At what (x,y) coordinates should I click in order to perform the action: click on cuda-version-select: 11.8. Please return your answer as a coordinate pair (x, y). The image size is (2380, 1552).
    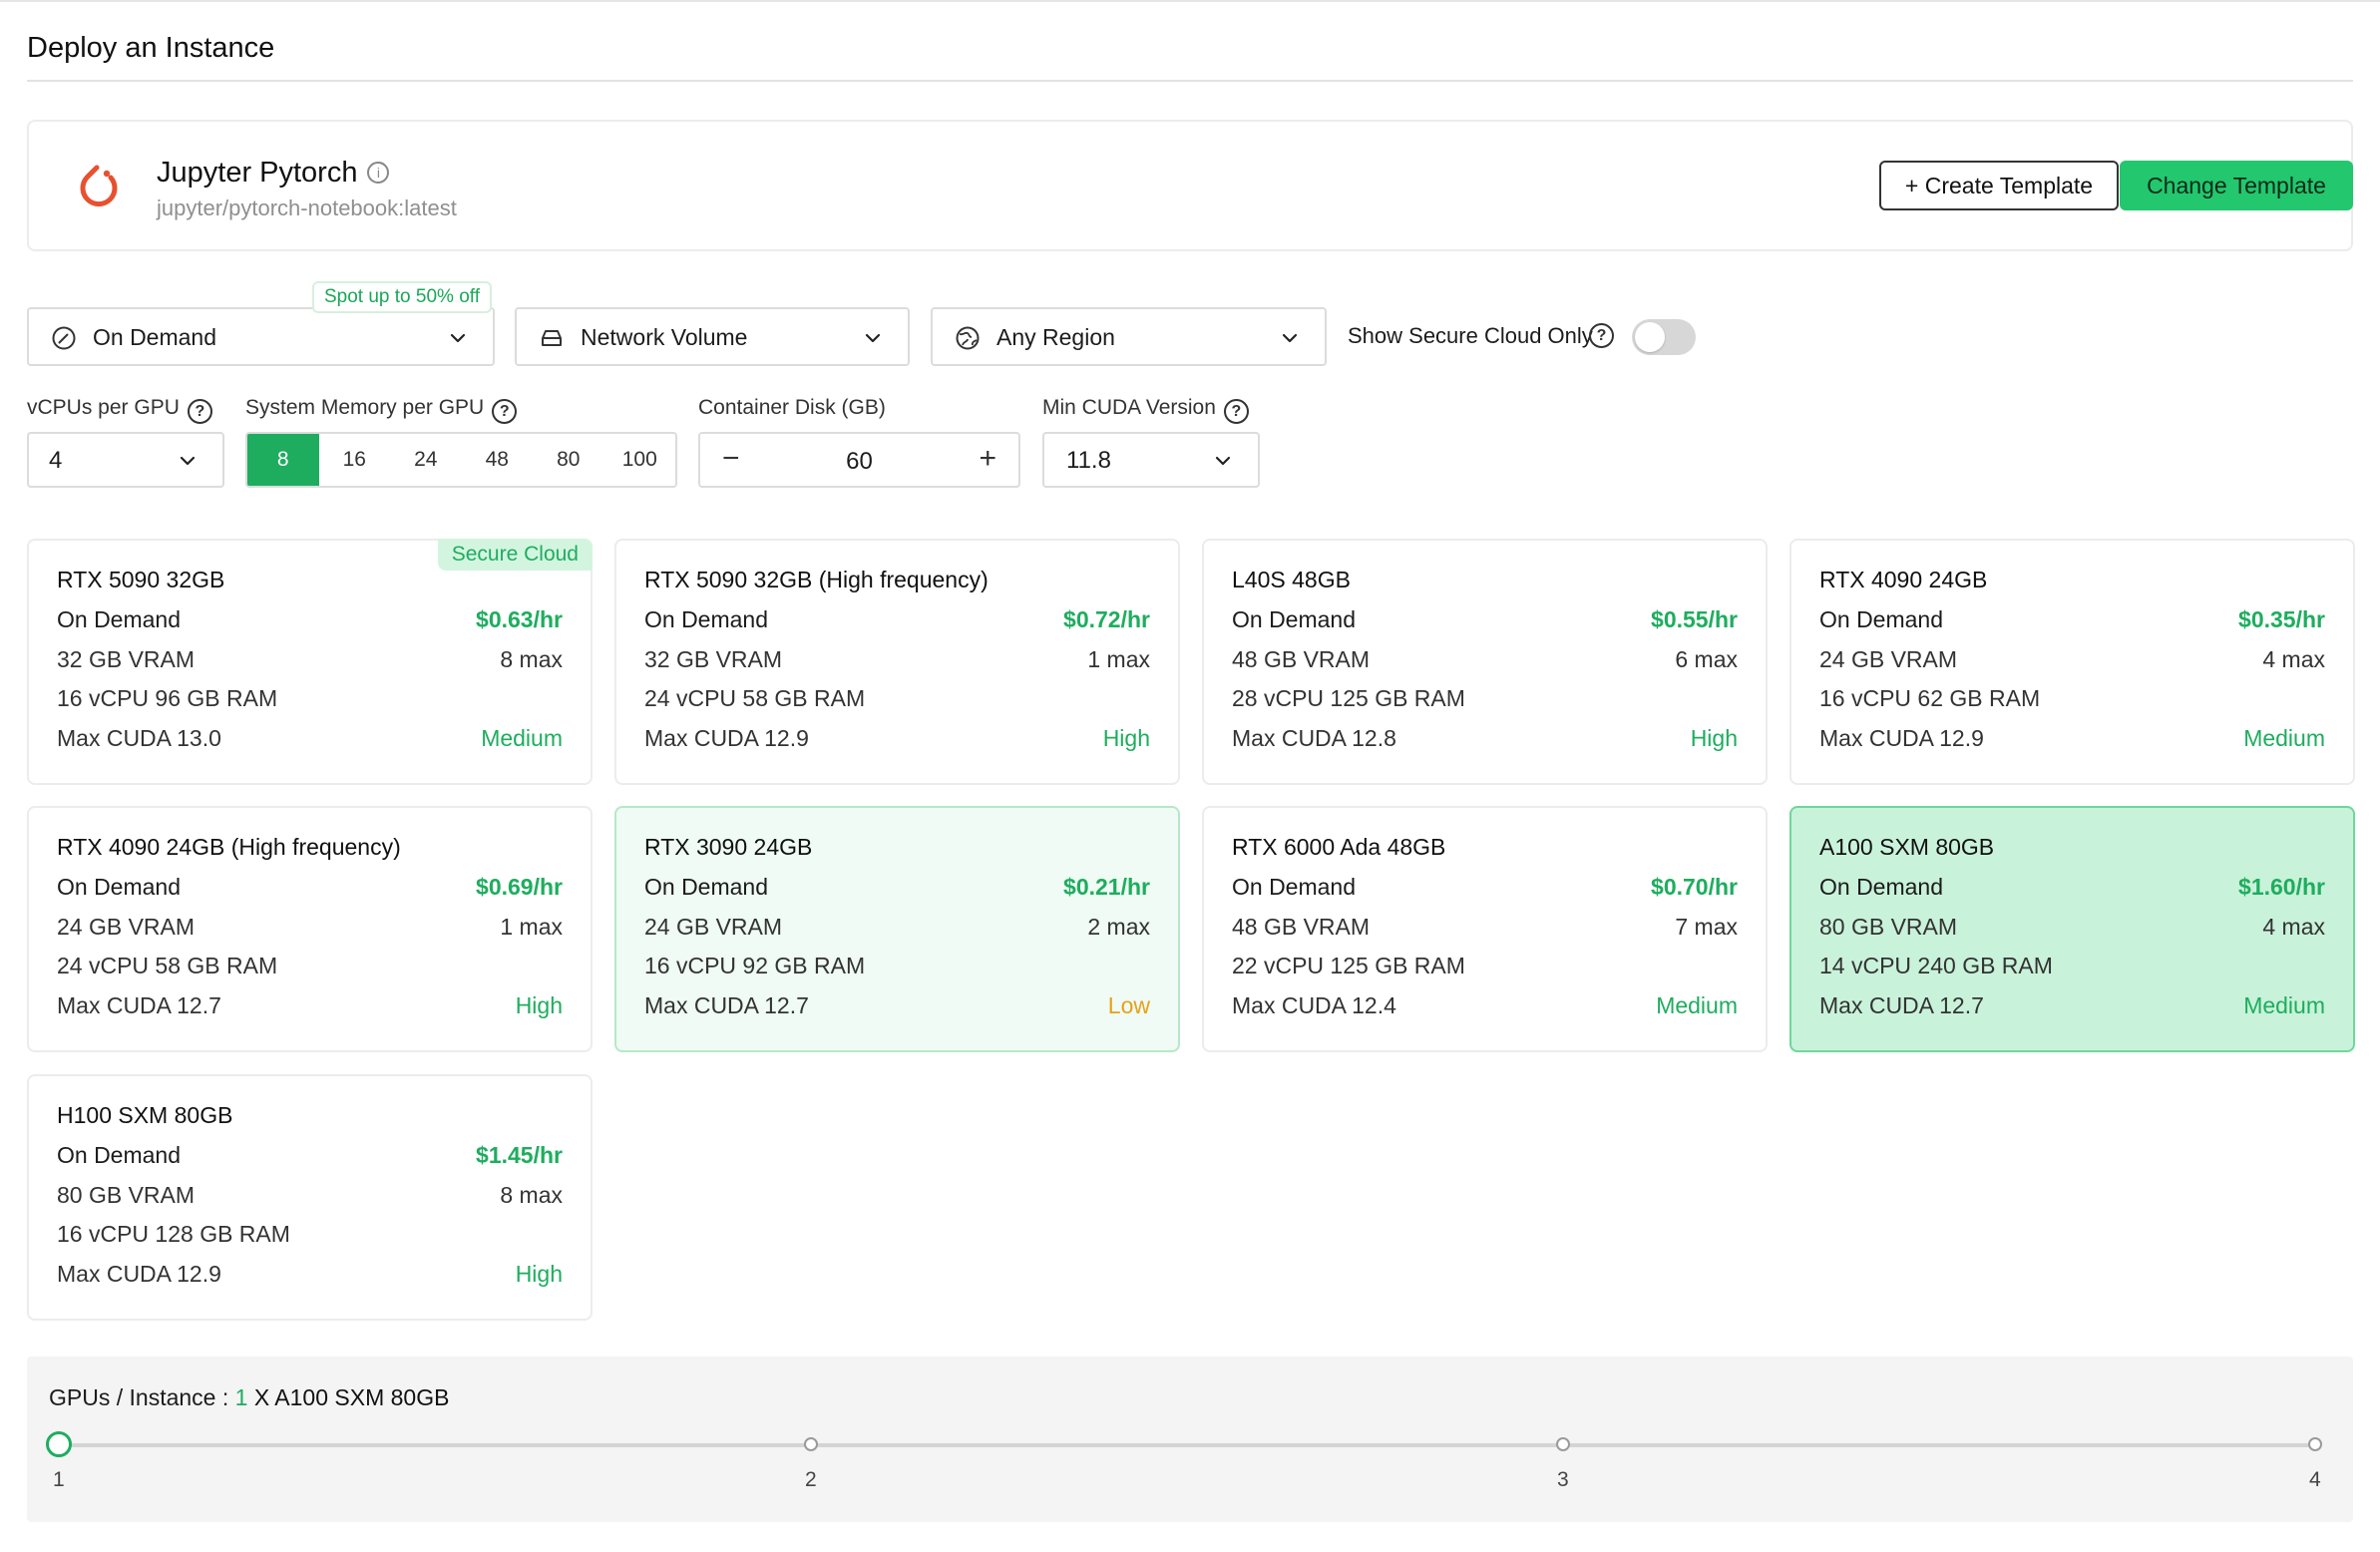
    Looking at the image, I should click on (1151, 460).